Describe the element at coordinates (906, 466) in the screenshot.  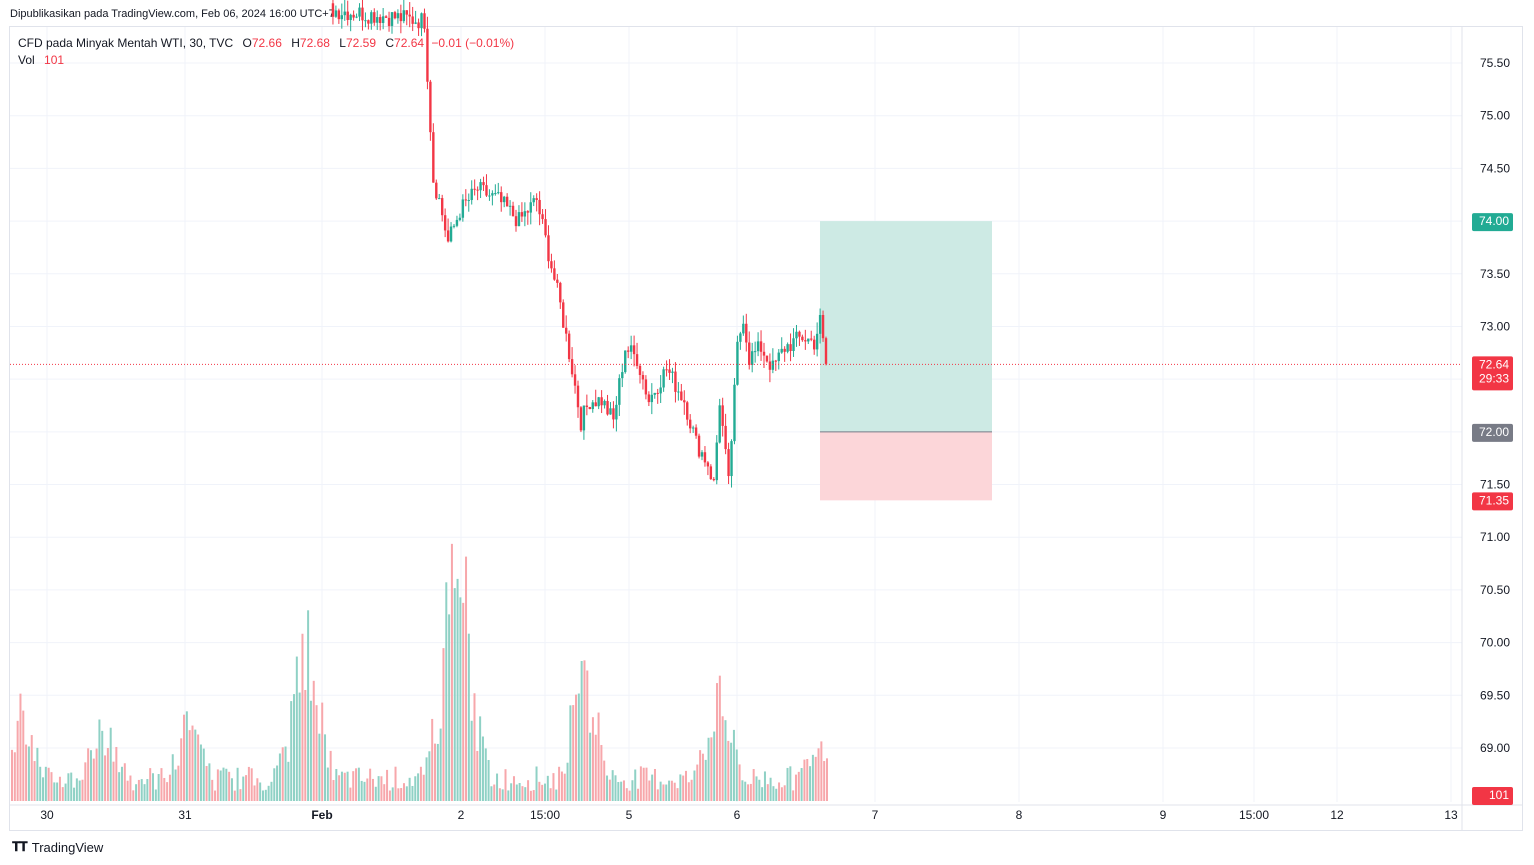
I see `loss-zone` at that location.